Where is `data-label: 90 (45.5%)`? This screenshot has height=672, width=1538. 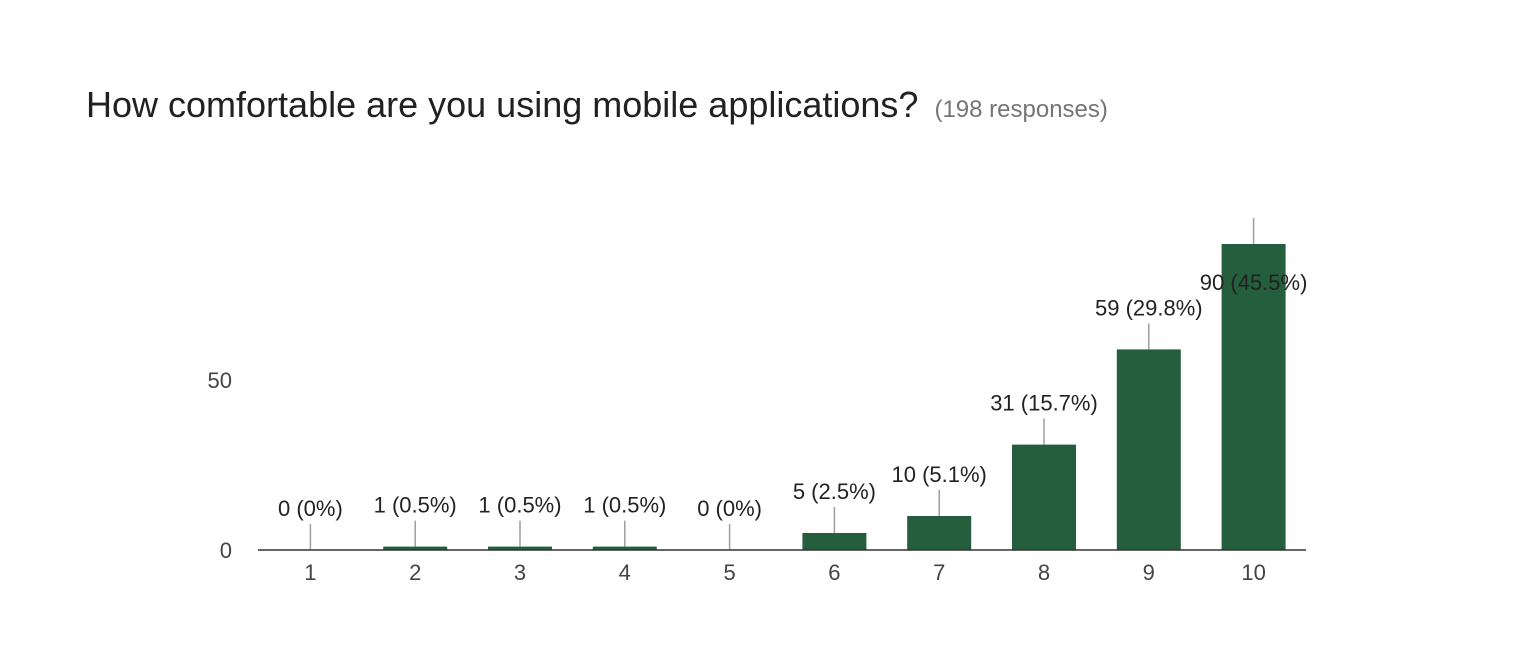
data-label: 90 (45.5%) is located at coordinates (1254, 282).